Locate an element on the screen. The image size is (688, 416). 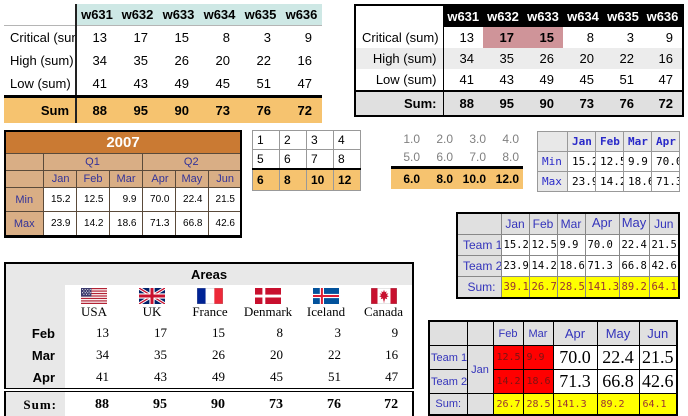
sum-cell: 141.3 is located at coordinates (602, 287).